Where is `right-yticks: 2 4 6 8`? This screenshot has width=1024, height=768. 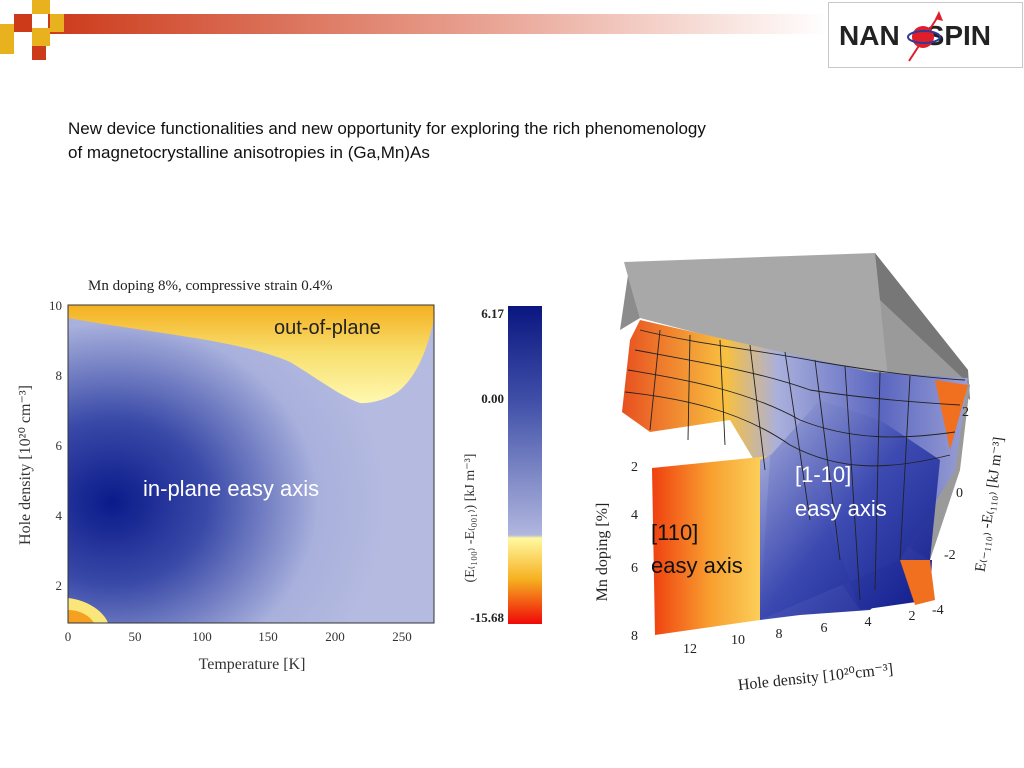
right-yticks: 2 4 6 8 is located at coordinates (634, 552).